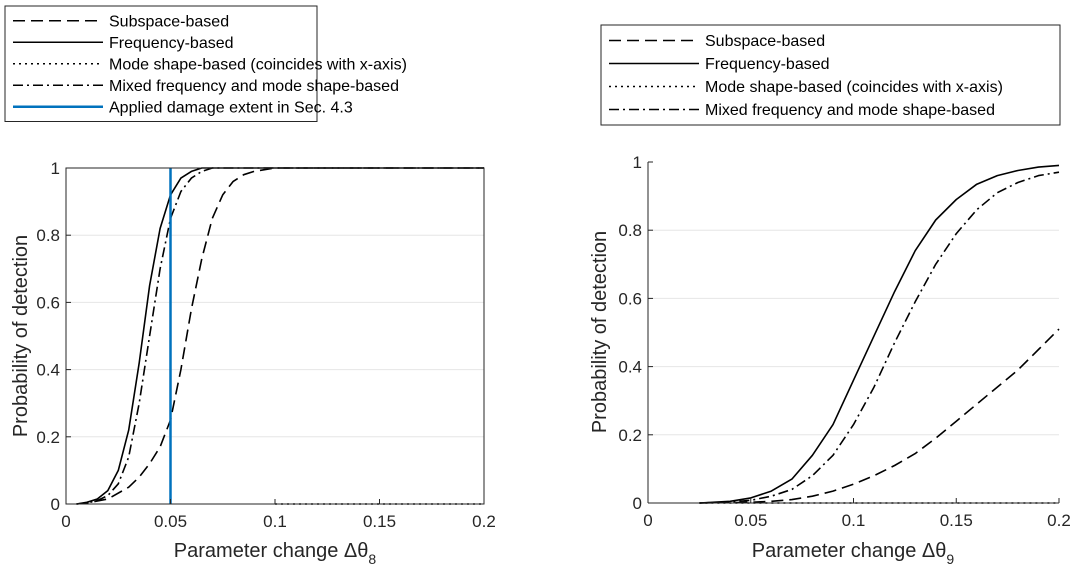  I want to click on left-y-tick-label: 0.8, so click(48, 235).